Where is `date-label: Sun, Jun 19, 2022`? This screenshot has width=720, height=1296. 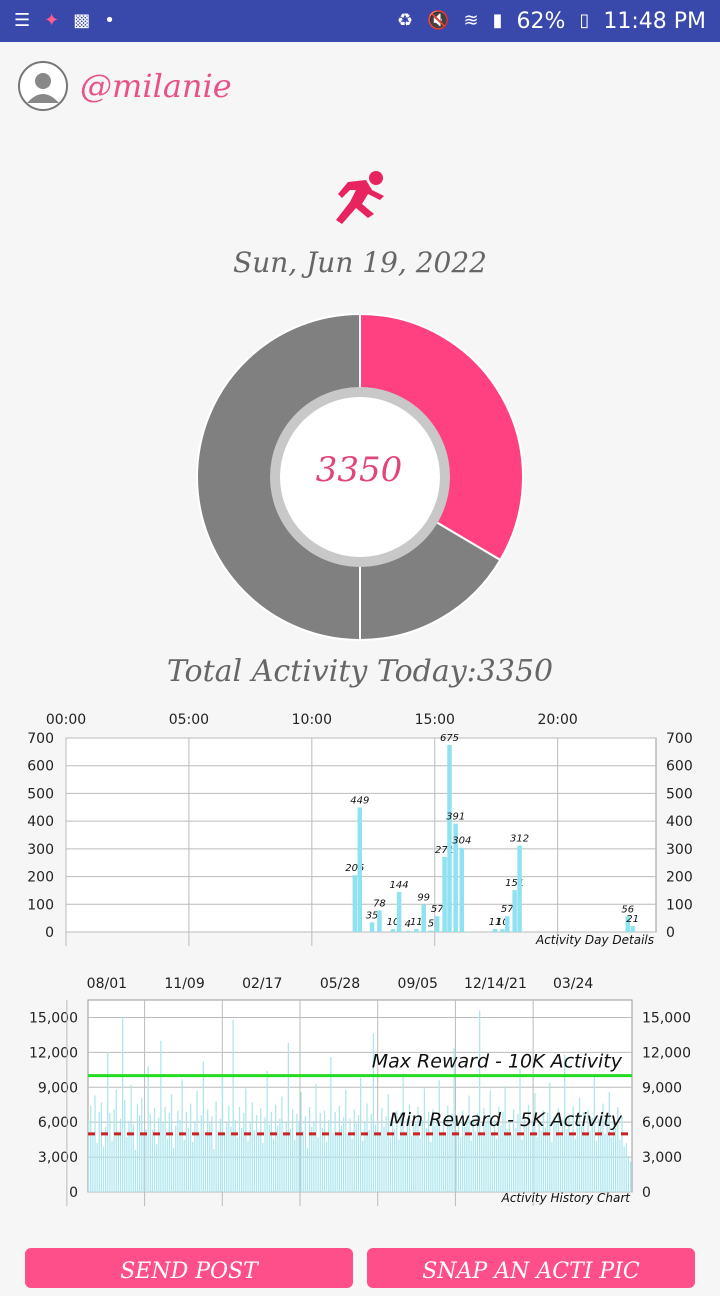 date-label: Sun, Jun 19, 2022 is located at coordinates (360, 262).